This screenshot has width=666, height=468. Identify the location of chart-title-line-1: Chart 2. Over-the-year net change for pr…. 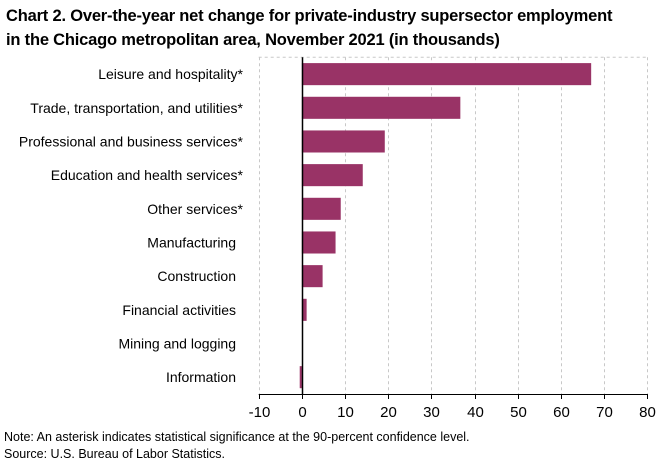
(309, 16).